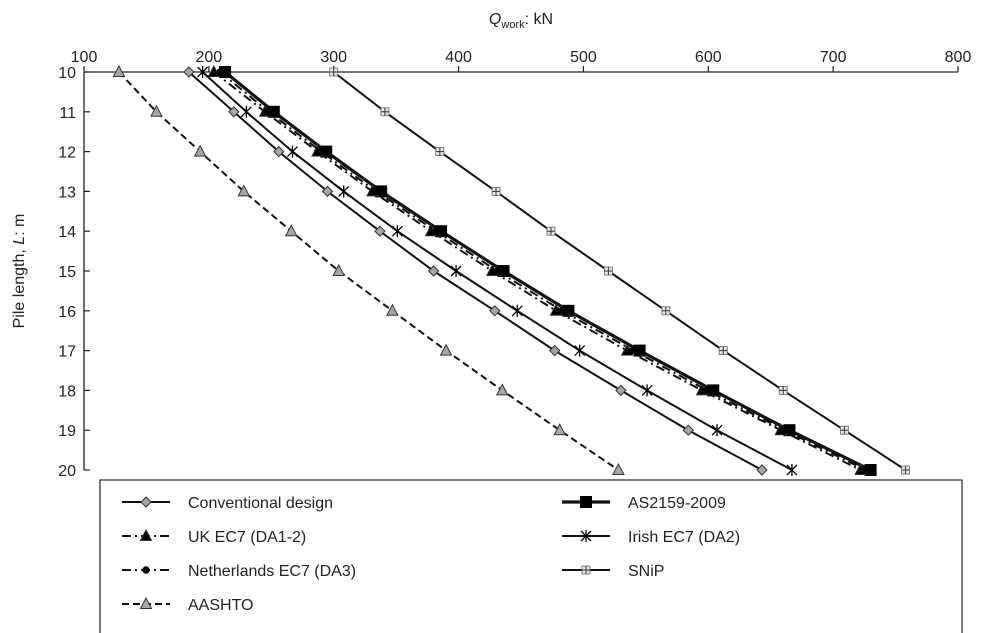 This screenshot has height=633, width=983. I want to click on legend-marker-5-cross, so click(586, 570).